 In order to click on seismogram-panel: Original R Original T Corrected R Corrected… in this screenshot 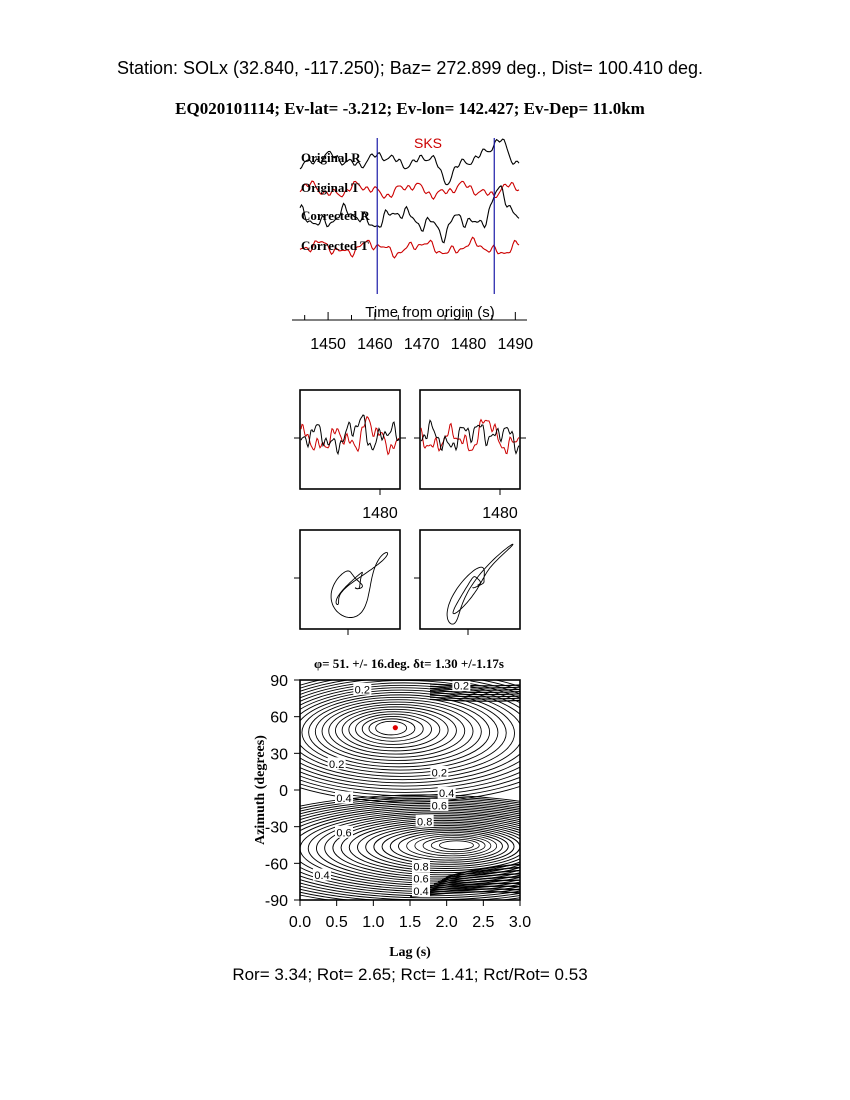, I will do `click(412, 244)`.